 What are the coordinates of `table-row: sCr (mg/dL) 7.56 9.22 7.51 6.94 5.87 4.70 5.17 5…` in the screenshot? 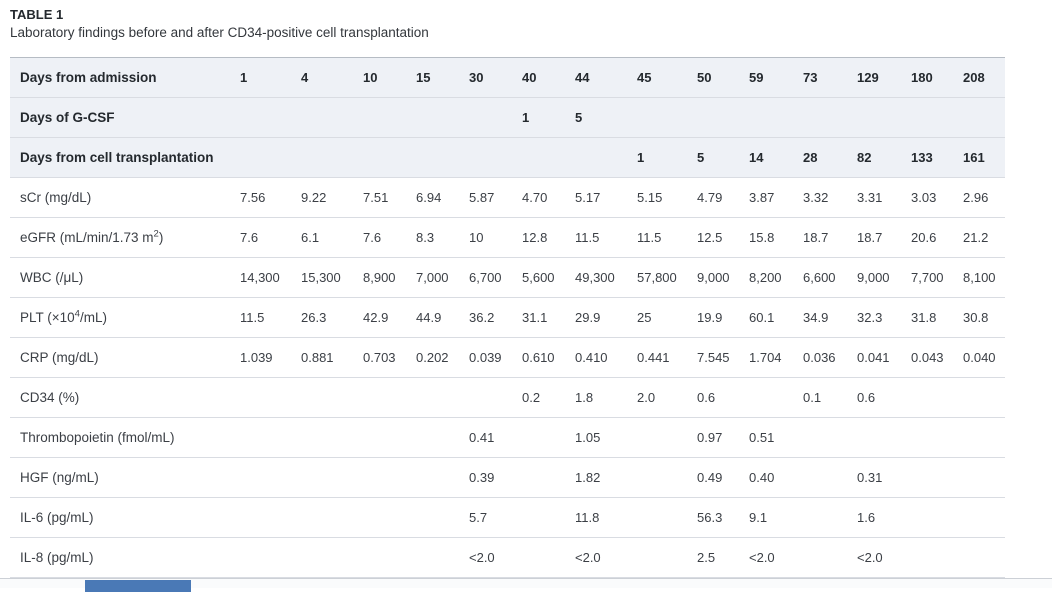 It's located at (507, 197).